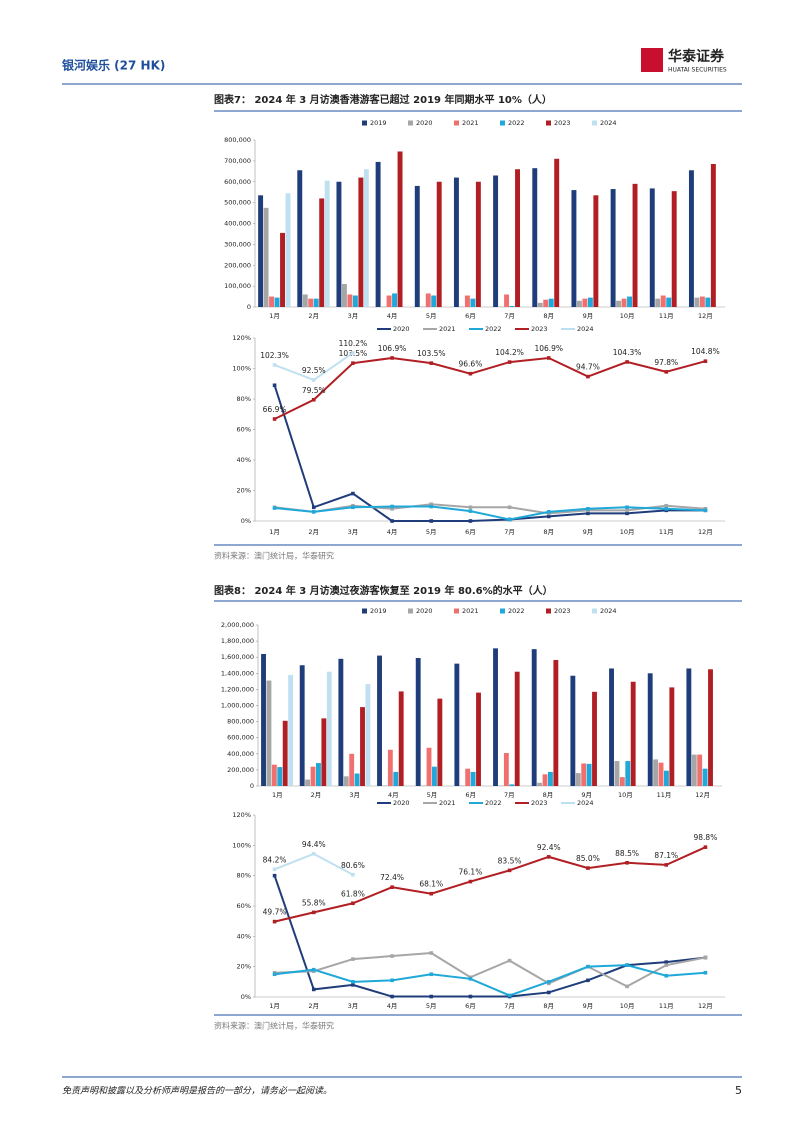  Describe the element at coordinates (549, 847) in the screenshot. I see `data-label: 92.4%` at that location.